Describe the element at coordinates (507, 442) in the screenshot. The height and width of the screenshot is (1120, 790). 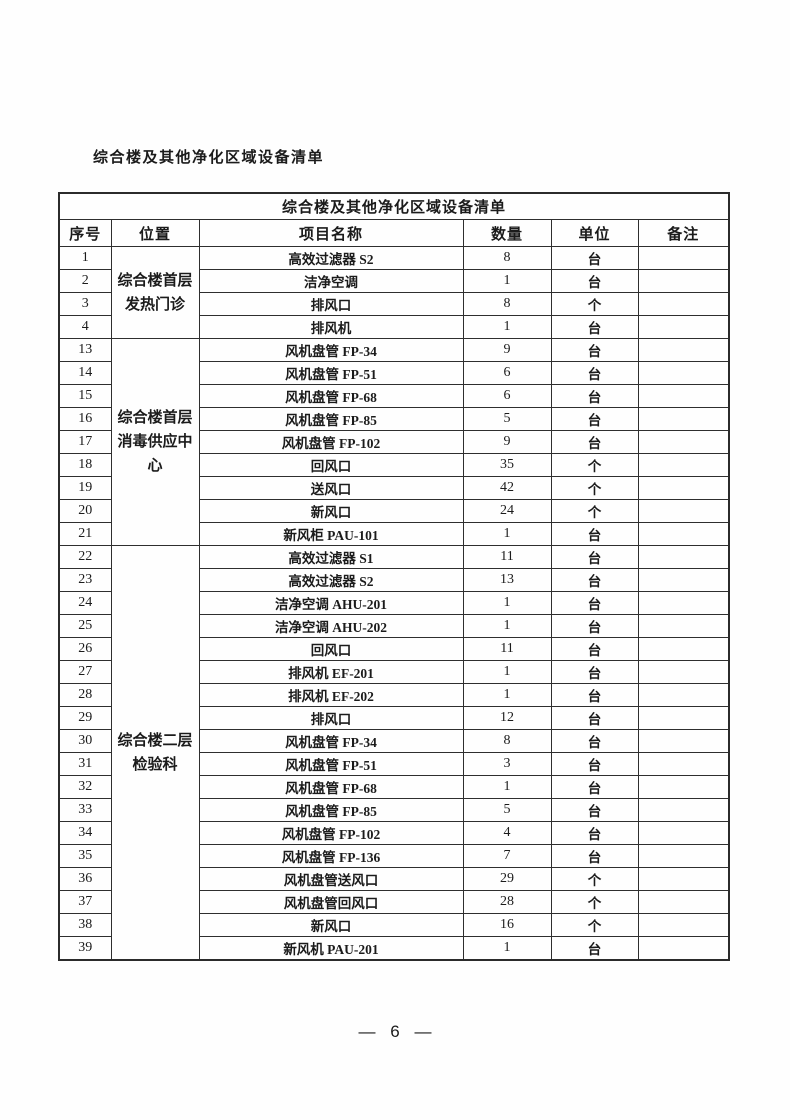
I see `cell-quantity: 9` at that location.